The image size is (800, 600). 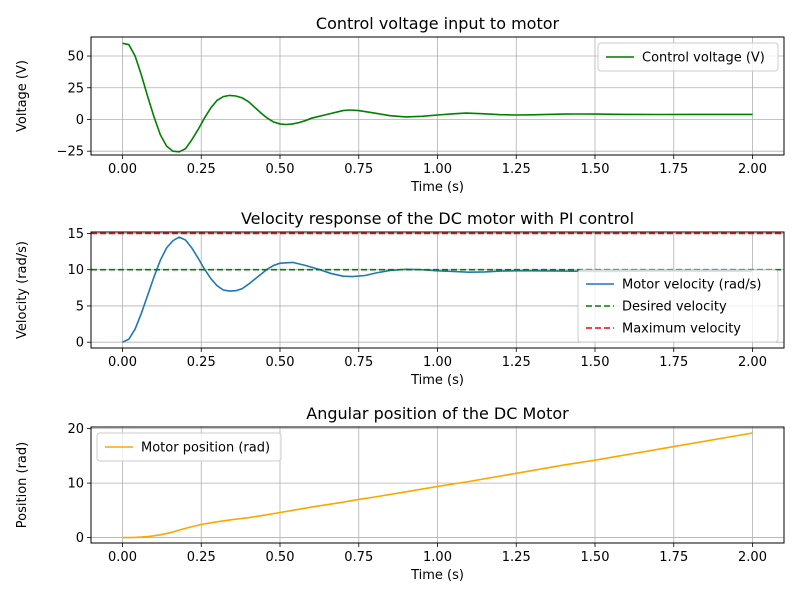 What do you see at coordinates (674, 307) in the screenshot?
I see `legend-label: Desired velocity` at bounding box center [674, 307].